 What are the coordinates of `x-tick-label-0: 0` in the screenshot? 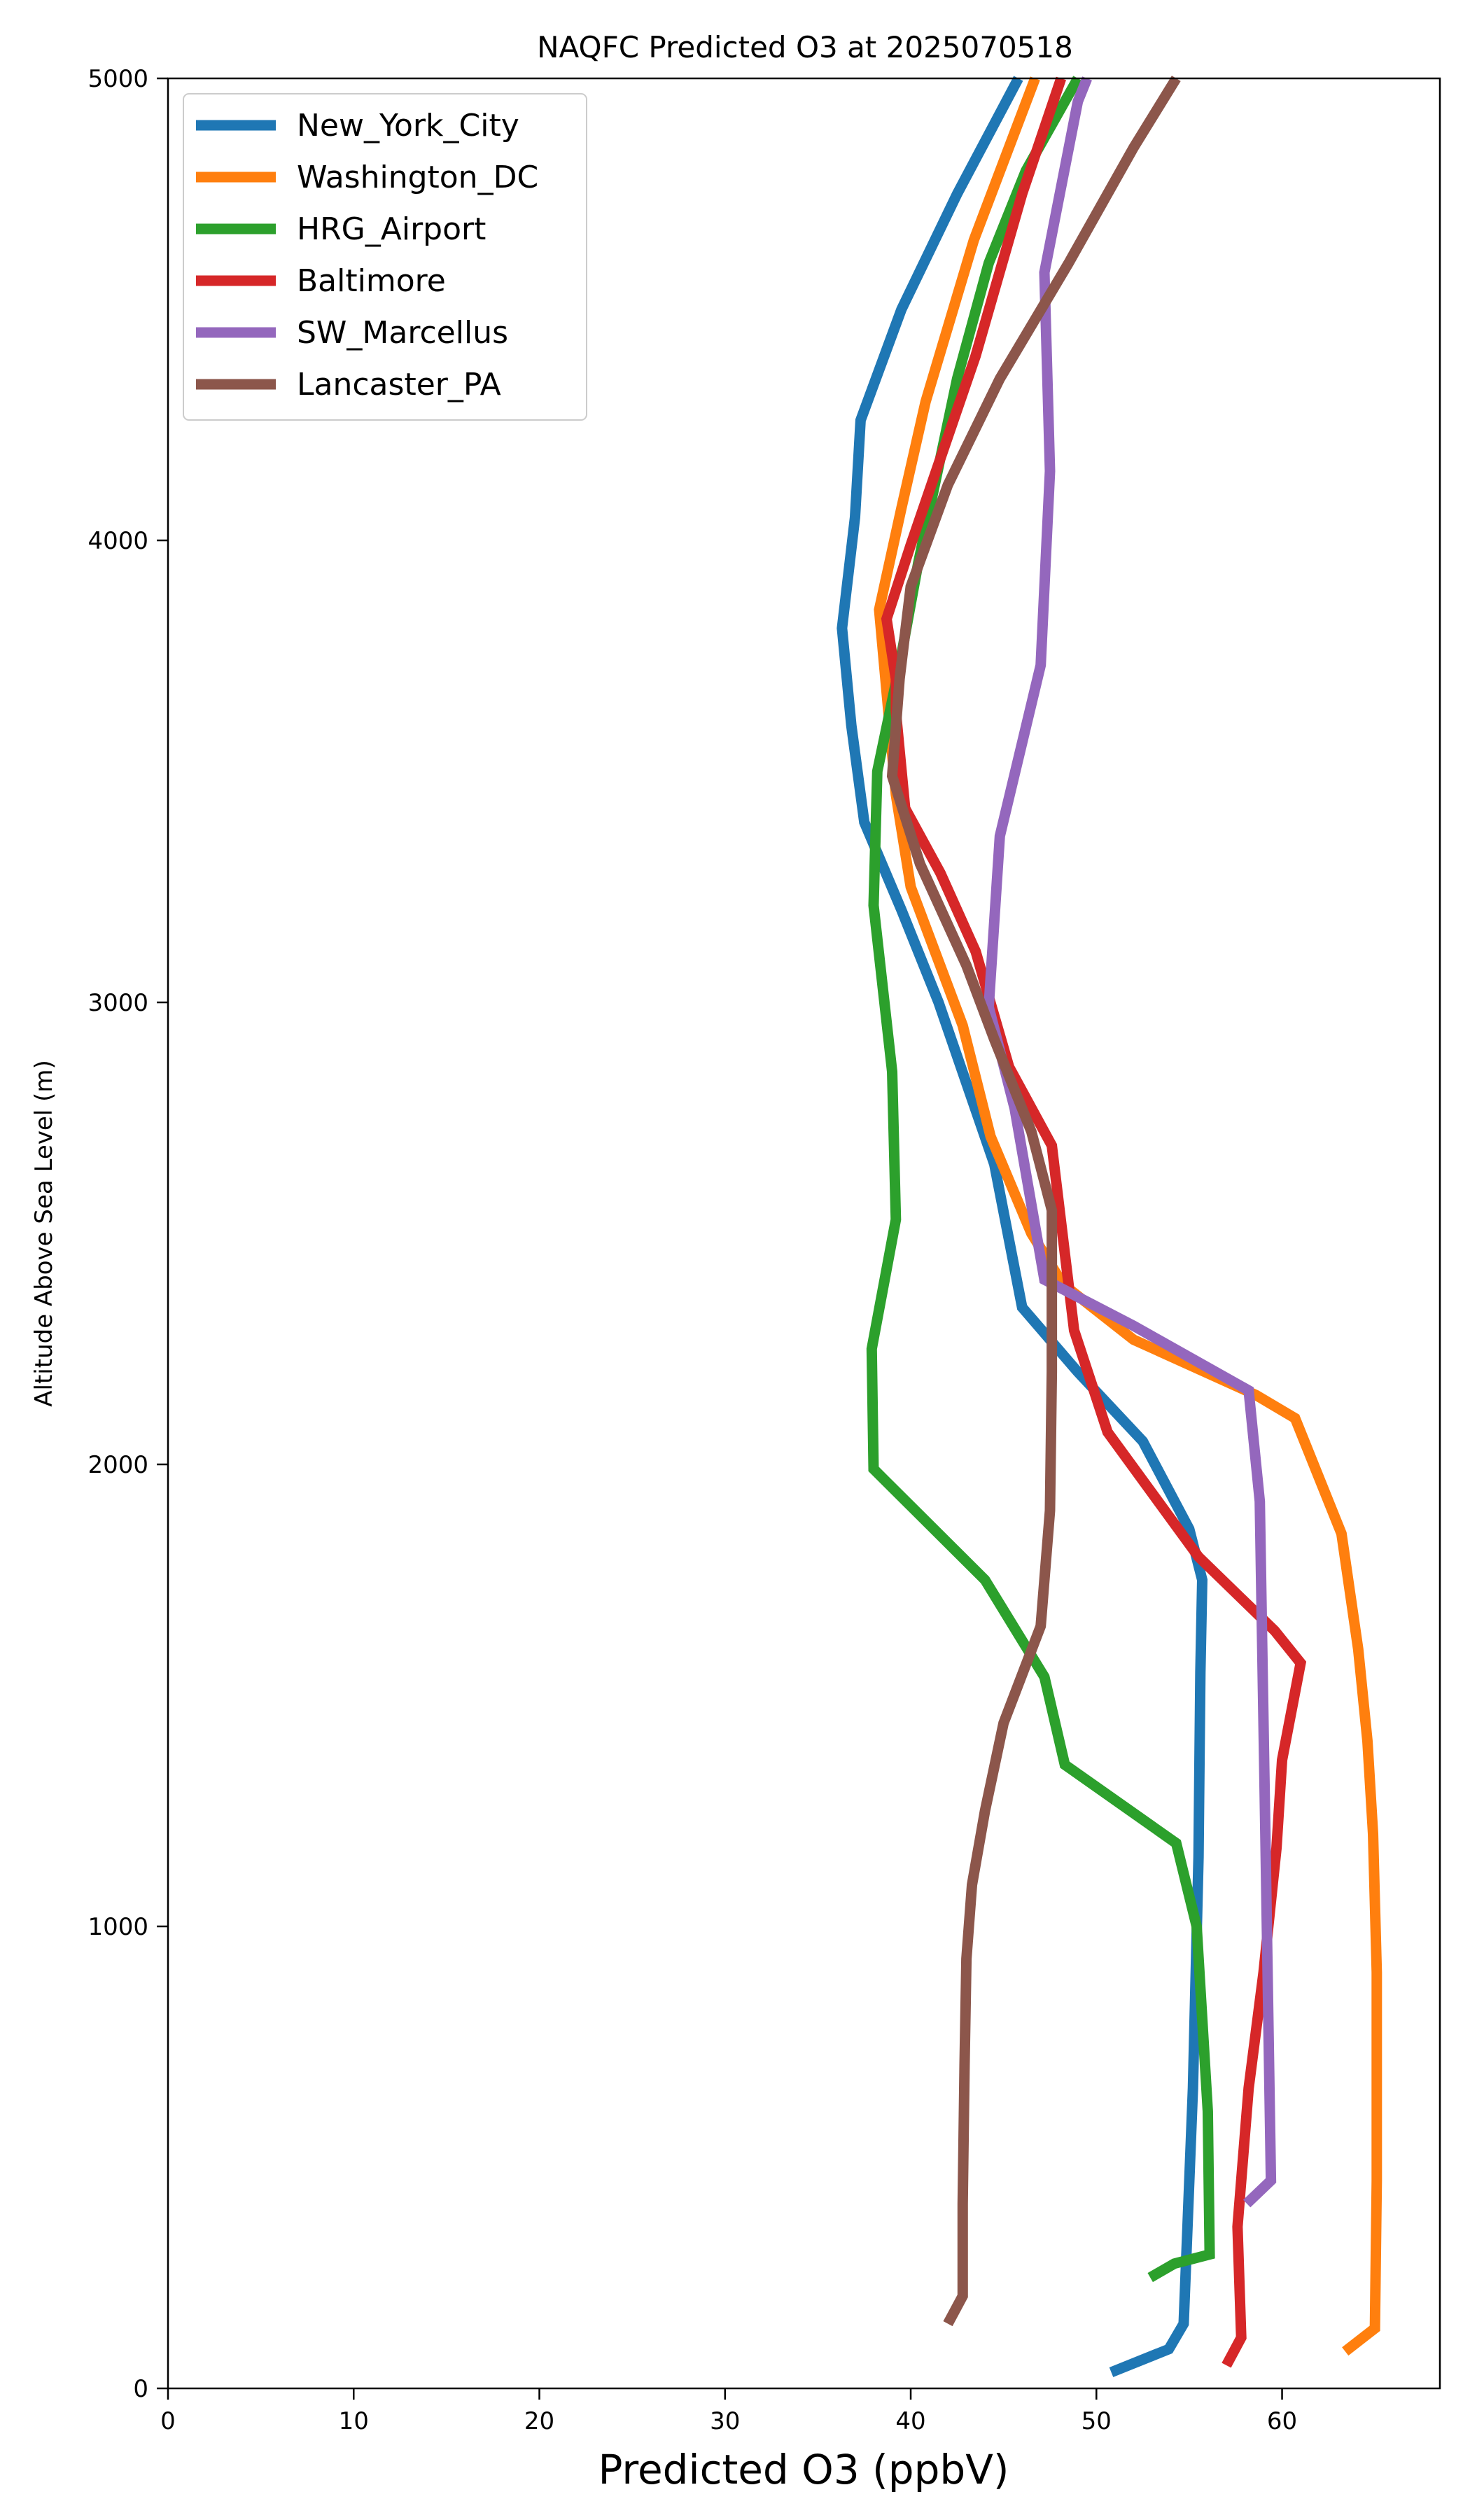 It's located at (168, 2421).